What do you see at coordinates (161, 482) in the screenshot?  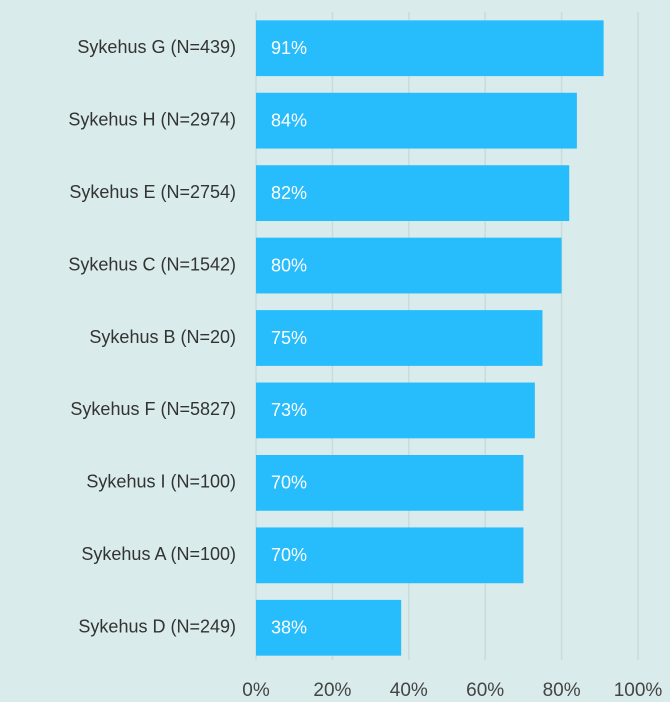 I see `category-label: Sykehus I (N=100)` at bounding box center [161, 482].